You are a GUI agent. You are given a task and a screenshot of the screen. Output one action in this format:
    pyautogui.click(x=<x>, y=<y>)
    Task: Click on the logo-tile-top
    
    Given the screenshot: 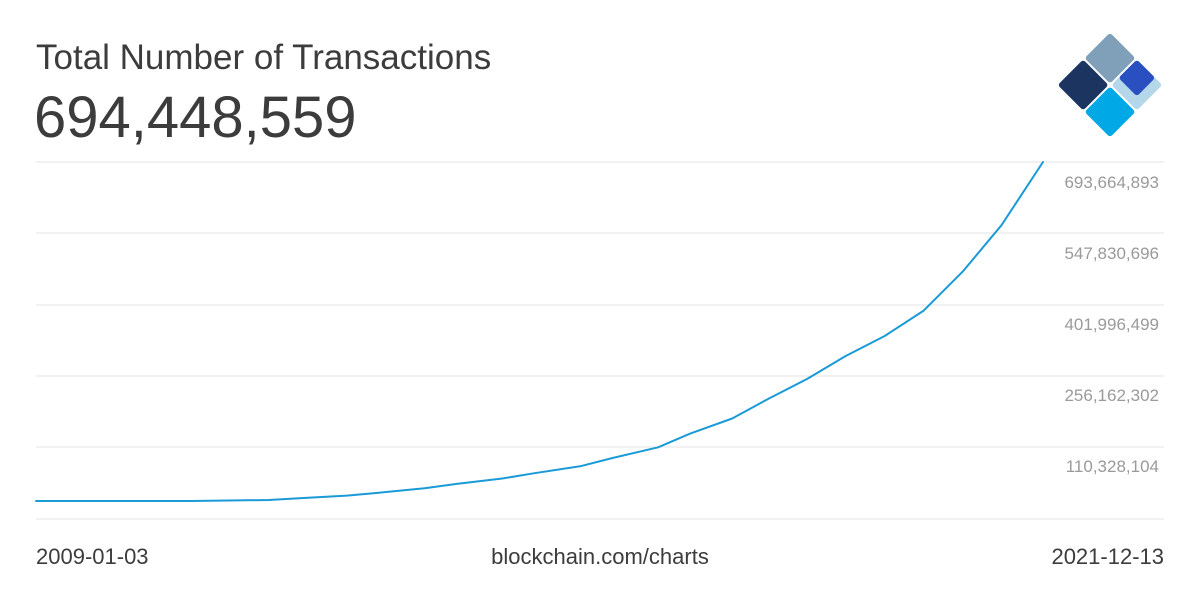 What is the action you would take?
    pyautogui.click(x=1110, y=58)
    